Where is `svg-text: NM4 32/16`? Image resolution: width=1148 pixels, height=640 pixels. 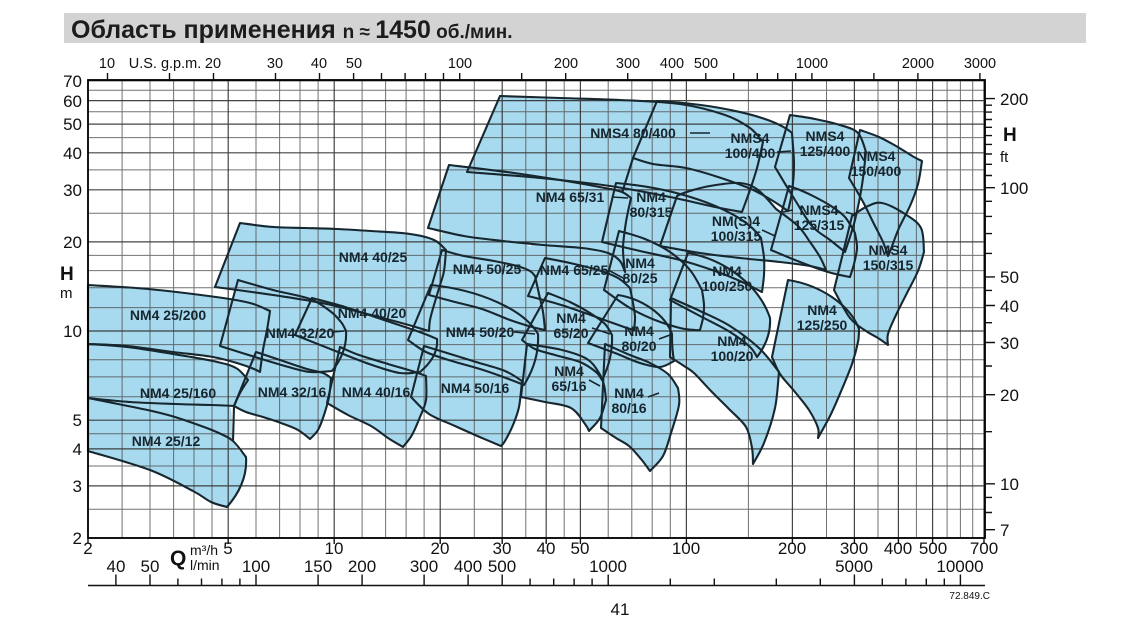
svg-text: NM4 32/16 is located at coordinates (292, 392).